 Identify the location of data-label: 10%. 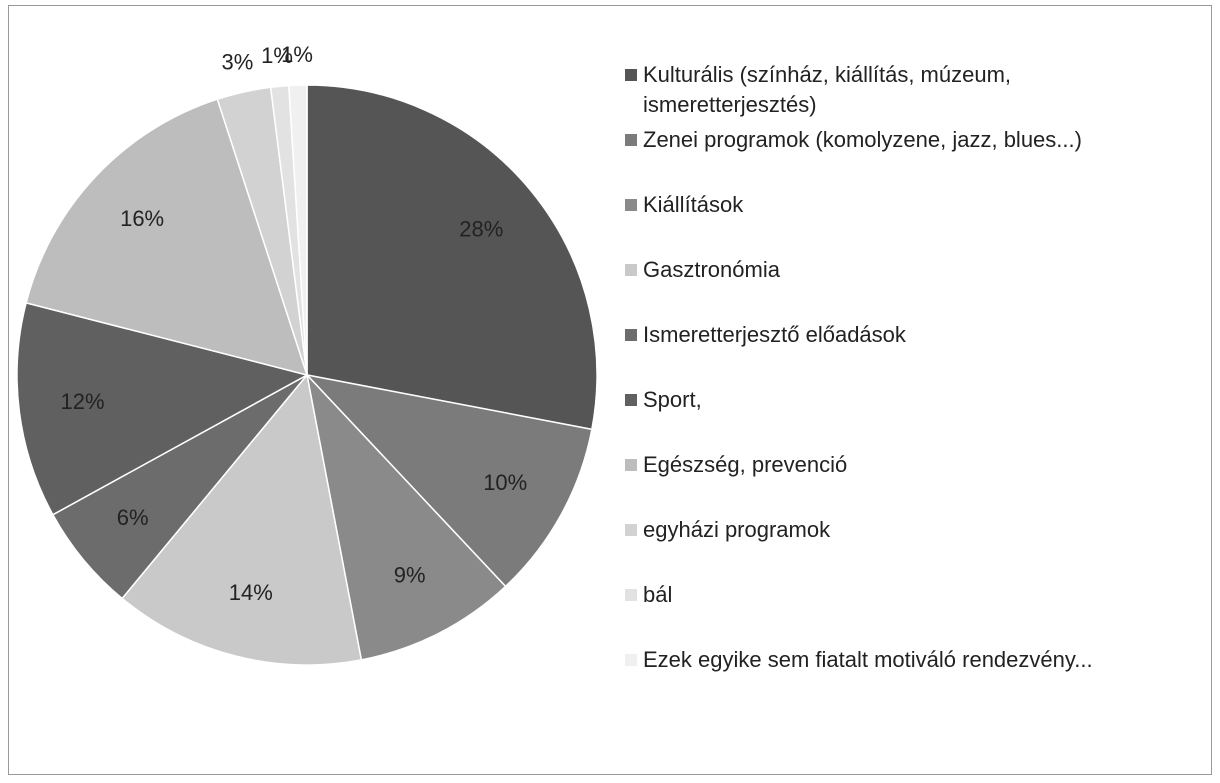
(505, 482).